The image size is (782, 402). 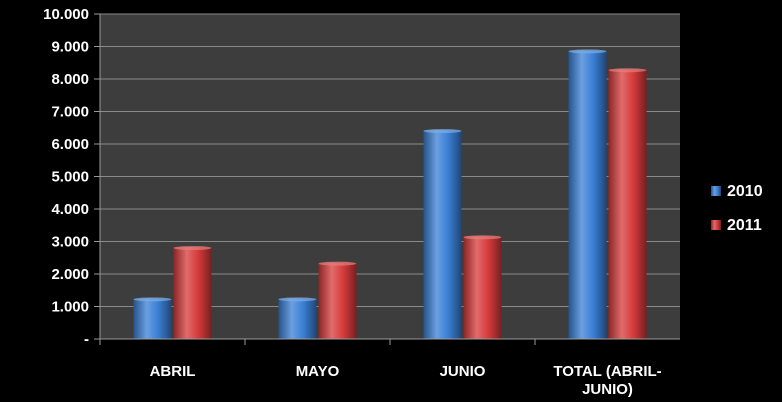 What do you see at coordinates (70, 242) in the screenshot?
I see `y-tick-label: 3.000` at bounding box center [70, 242].